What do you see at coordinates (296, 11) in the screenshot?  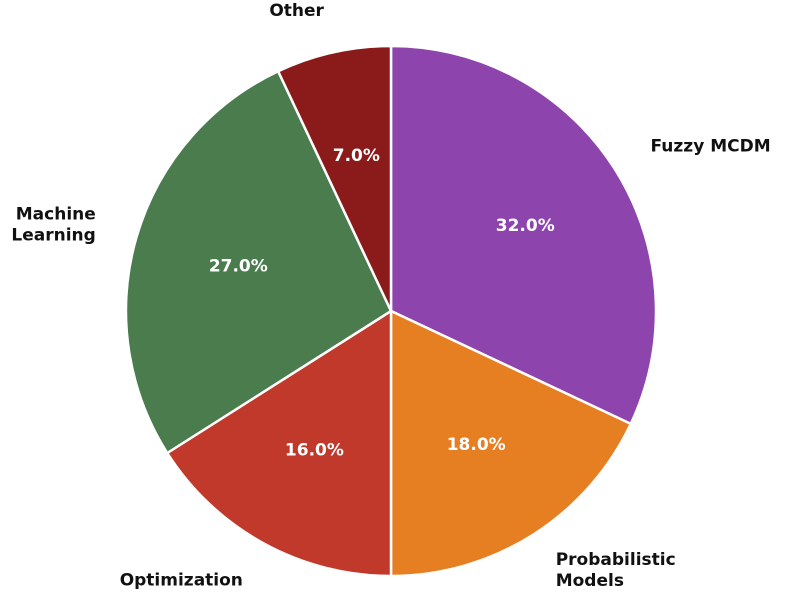 I see `category-label-other: Other` at bounding box center [296, 11].